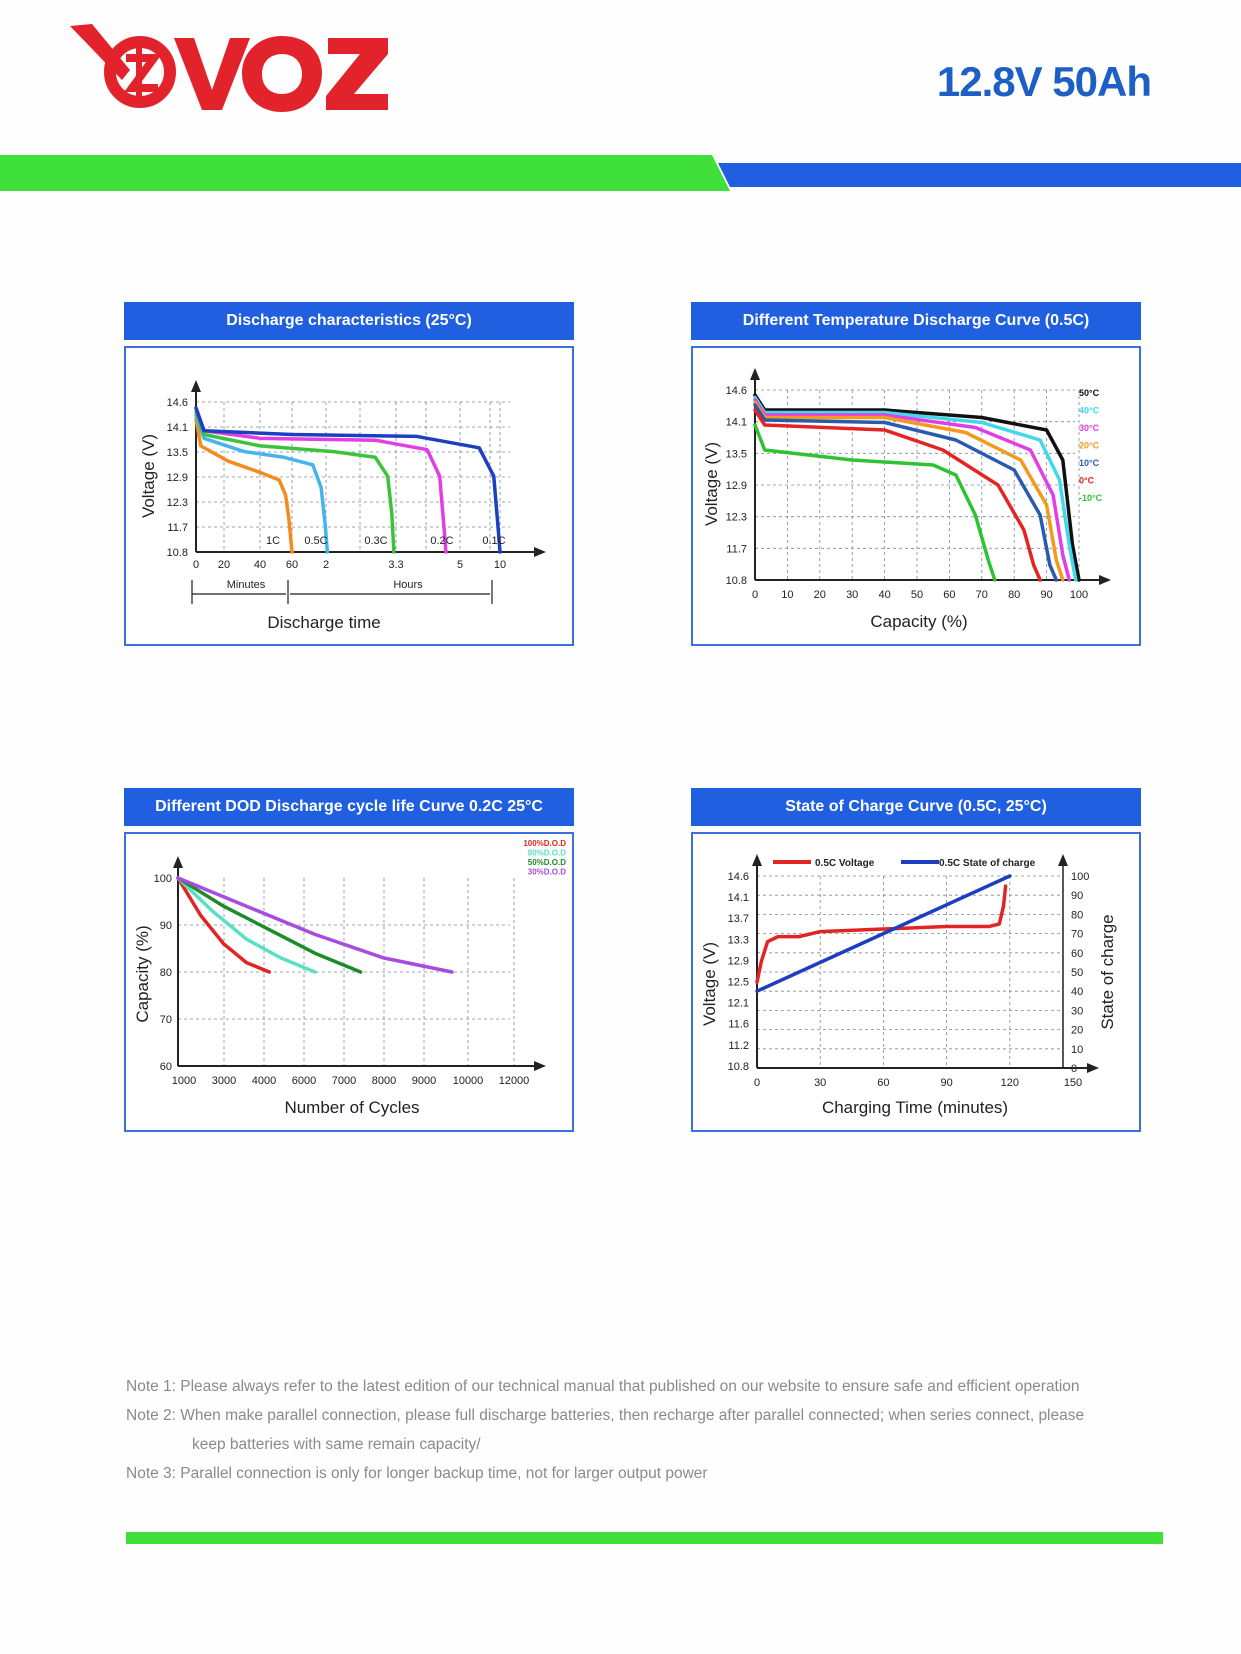 The image size is (1241, 1654). What do you see at coordinates (224, 1081) in the screenshot?
I see `tick-label: 3000` at bounding box center [224, 1081].